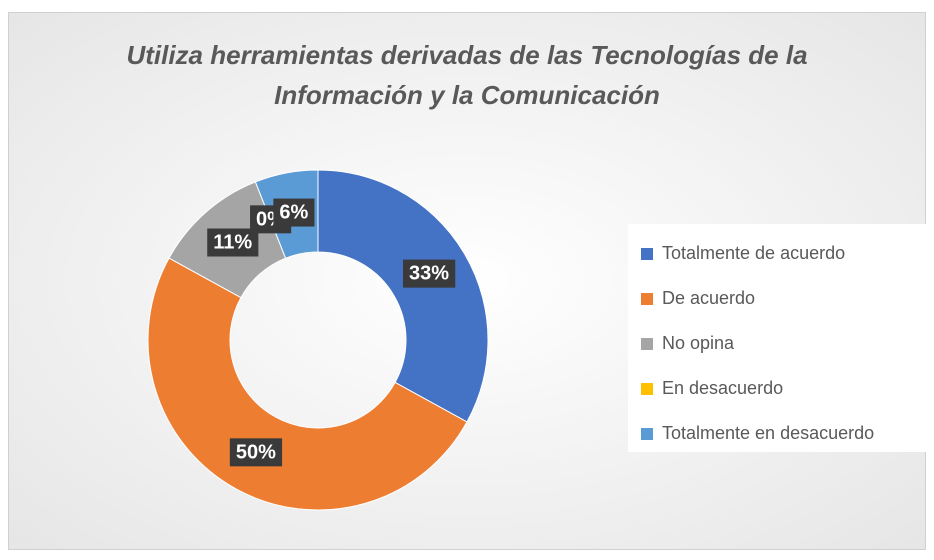 This screenshot has height=560, width=934. What do you see at coordinates (698, 343) in the screenshot?
I see `legend-label: No opina` at bounding box center [698, 343].